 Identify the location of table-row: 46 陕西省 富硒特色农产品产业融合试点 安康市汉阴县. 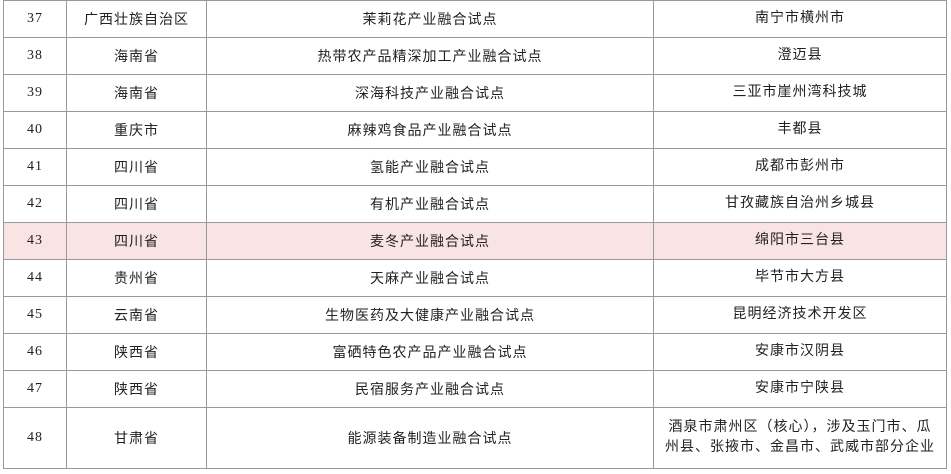
(475, 352).